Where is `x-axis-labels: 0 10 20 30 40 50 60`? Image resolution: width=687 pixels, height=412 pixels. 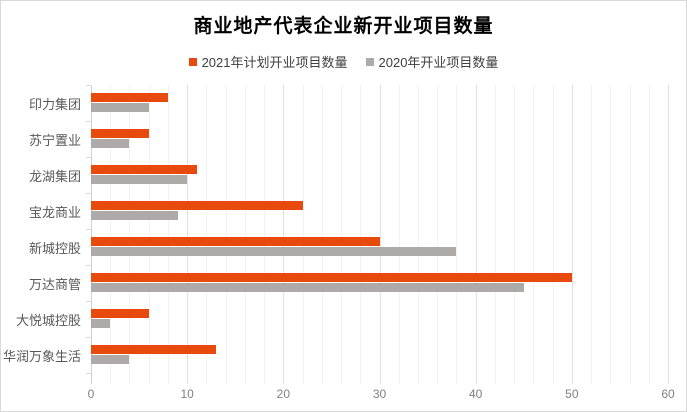 x-axis-labels: 0 10 20 30 40 50 60 is located at coordinates (381, 395).